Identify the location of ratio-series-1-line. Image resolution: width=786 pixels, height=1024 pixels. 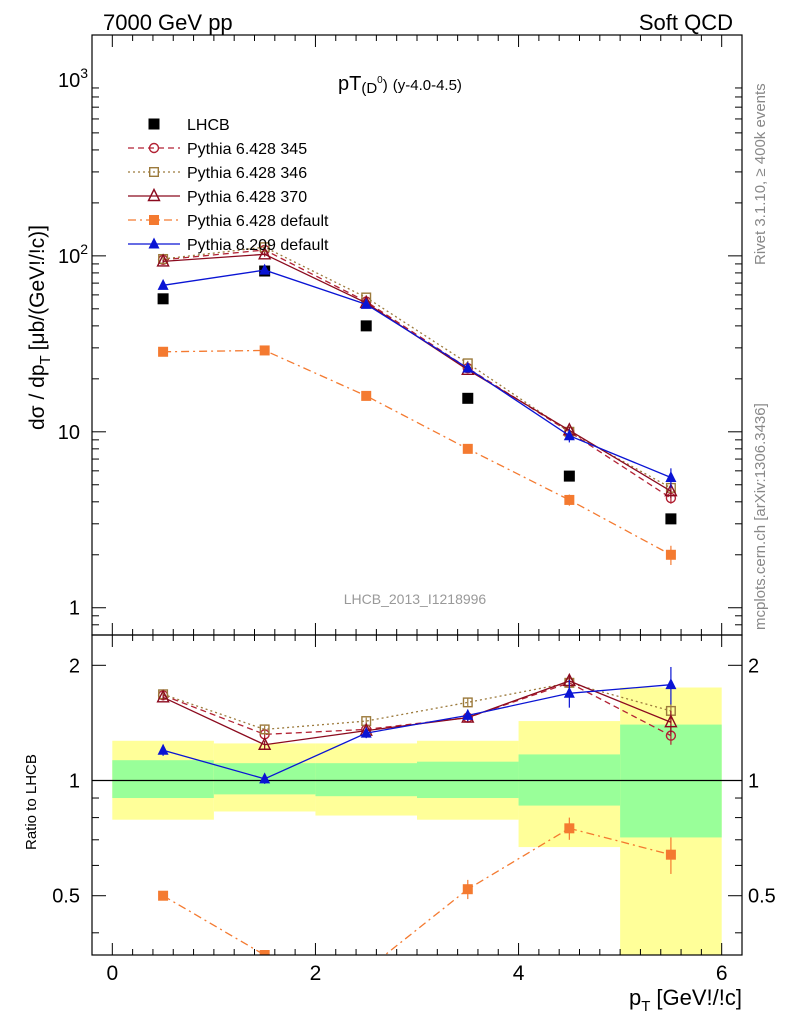
(417, 706).